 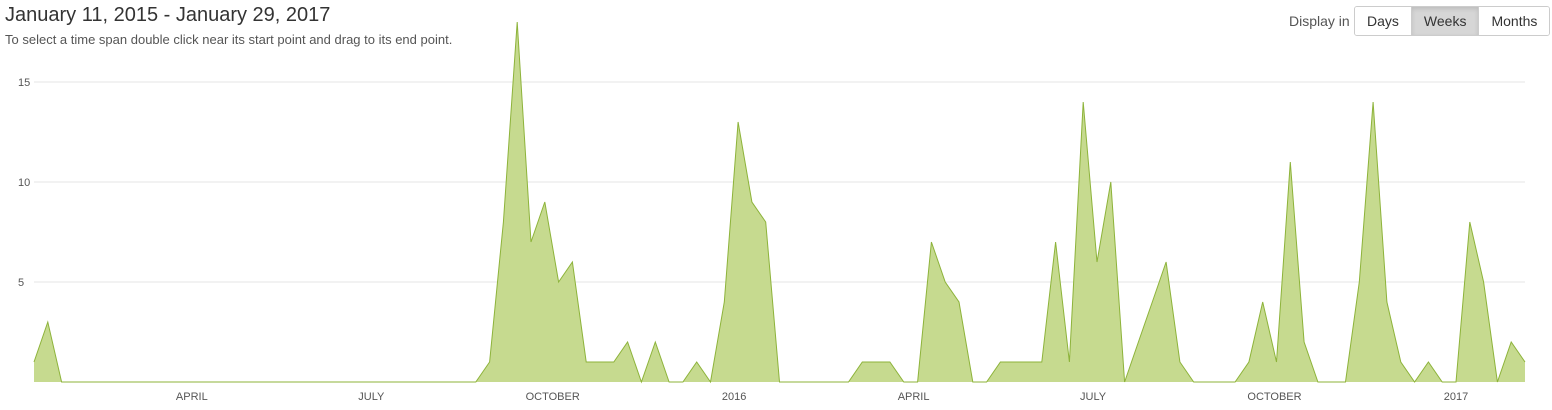 I want to click on weeks-button: Weeks, so click(x=1445, y=21).